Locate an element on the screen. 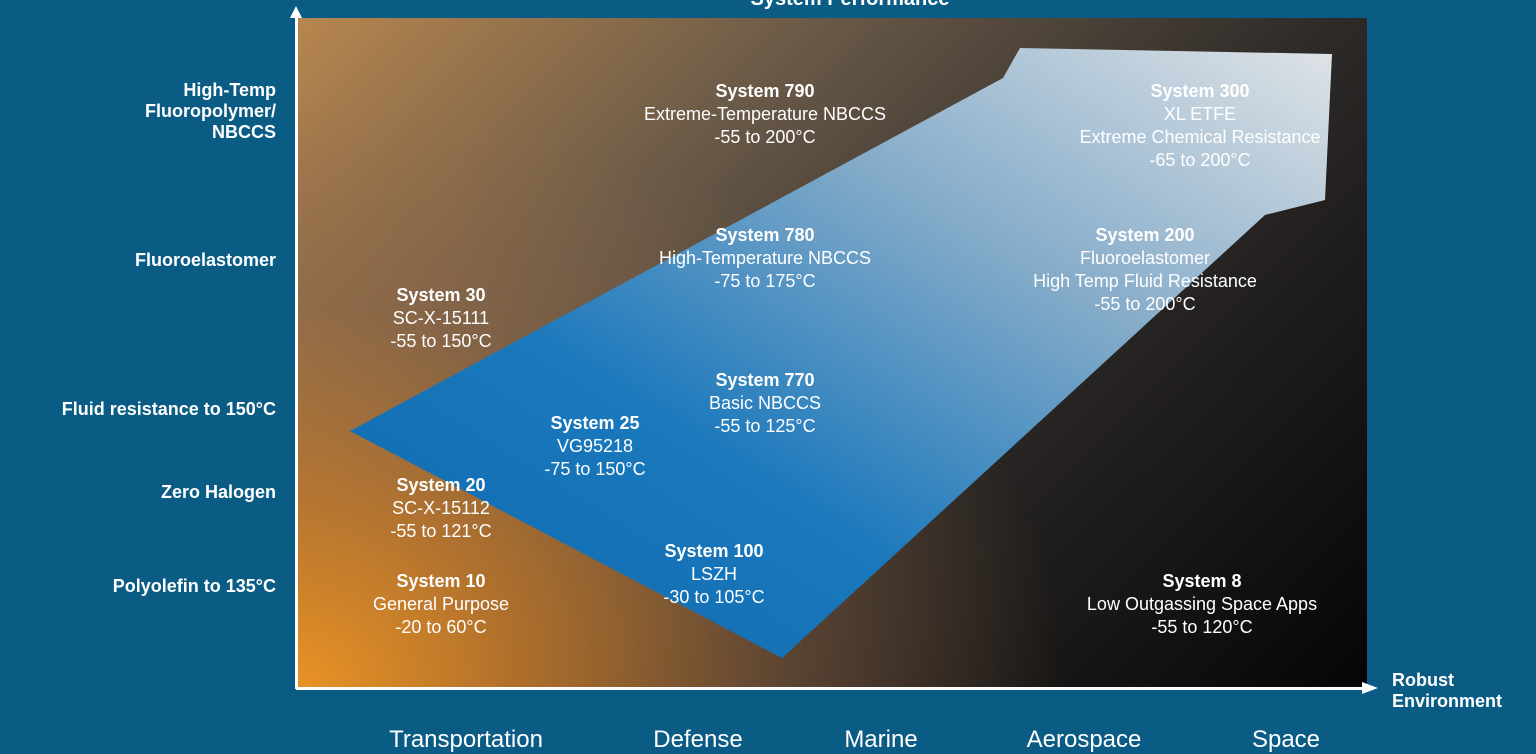 Image resolution: width=1536 pixels, height=754 pixels. x-category-space: Space is located at coordinates (1286, 739).